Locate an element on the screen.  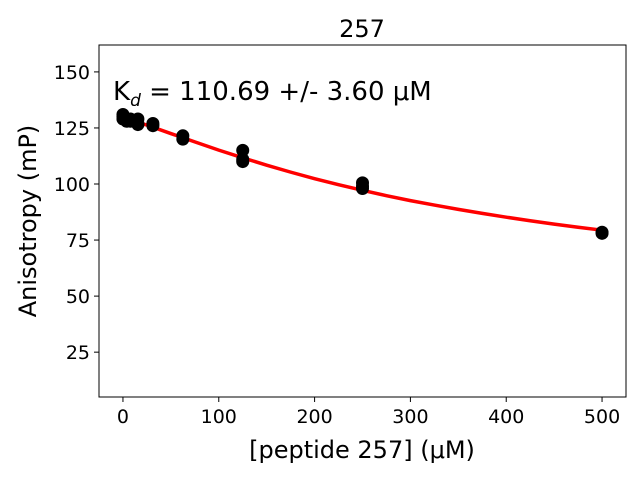
kd-annotation-main: K is located at coordinates (122, 92).